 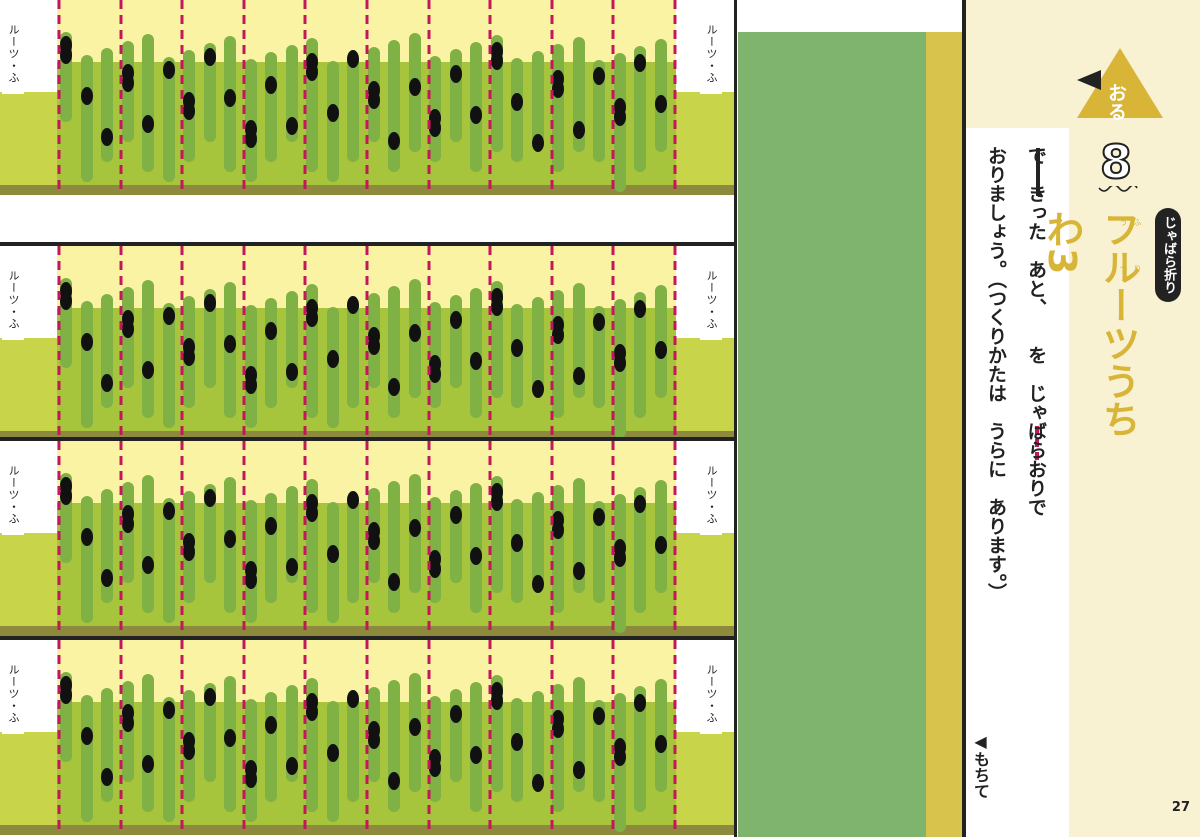 I want to click on strip-side-label: ルーツ・ふ, so click(x=13, y=54).